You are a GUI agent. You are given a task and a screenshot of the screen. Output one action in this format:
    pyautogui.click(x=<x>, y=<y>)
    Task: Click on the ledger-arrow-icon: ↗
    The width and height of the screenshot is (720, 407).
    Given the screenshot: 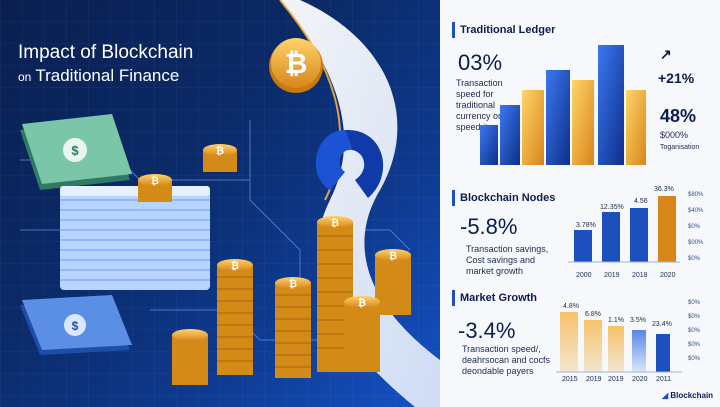 What is the action you would take?
    pyautogui.click(x=666, y=54)
    